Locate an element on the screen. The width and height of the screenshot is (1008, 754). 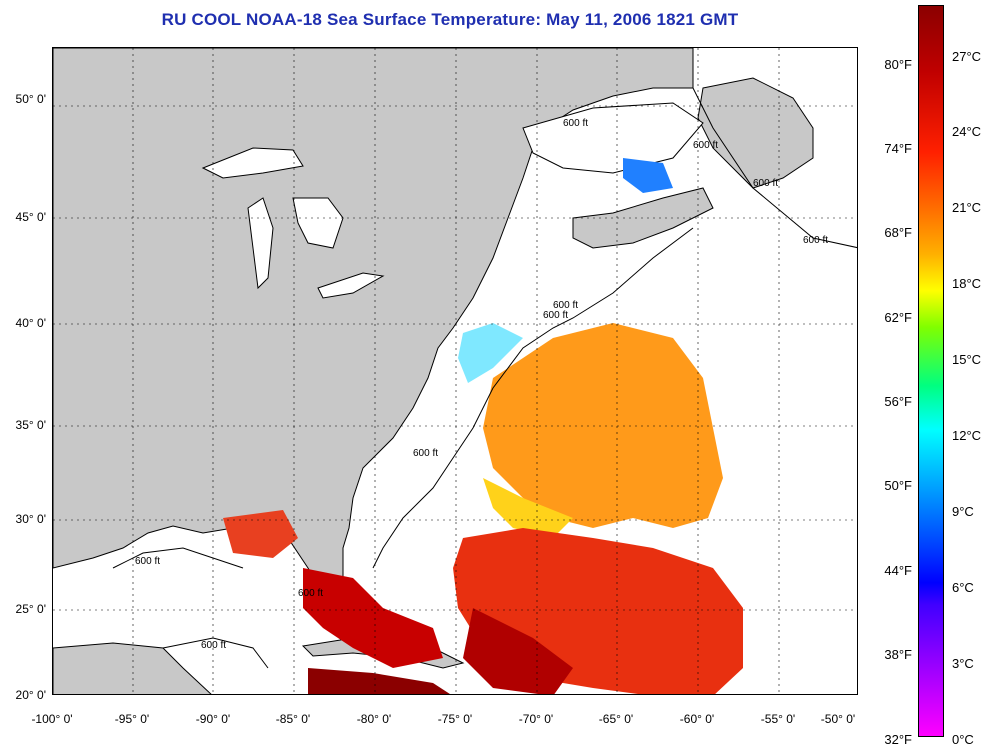
temperature-colorbar is located at coordinates (931, 371).